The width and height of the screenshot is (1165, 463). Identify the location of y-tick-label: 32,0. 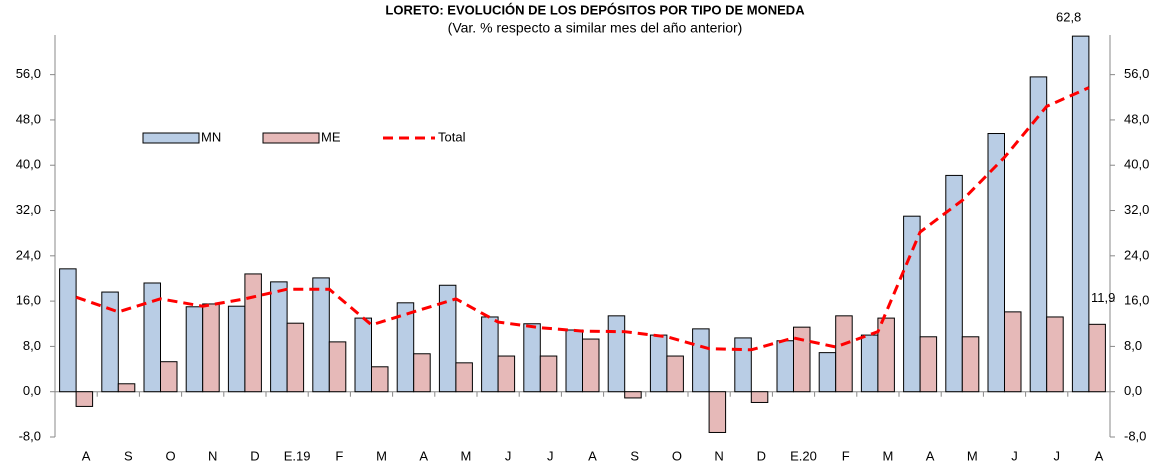
(28, 209).